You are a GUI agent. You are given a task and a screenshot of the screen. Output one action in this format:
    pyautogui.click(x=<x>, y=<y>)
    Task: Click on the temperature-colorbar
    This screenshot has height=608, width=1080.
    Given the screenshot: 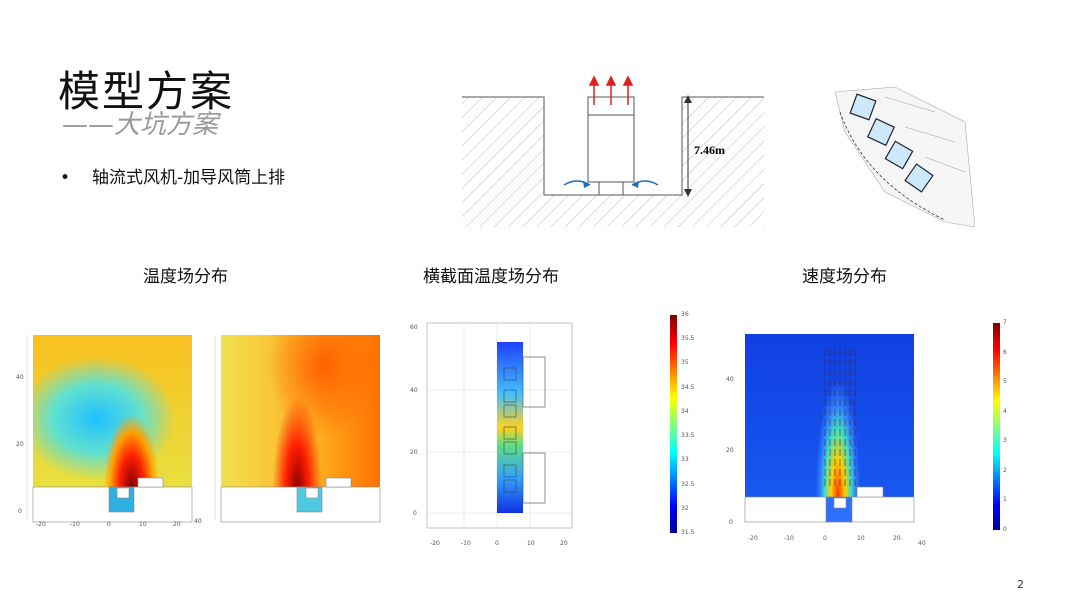 What is the action you would take?
    pyautogui.click(x=673, y=424)
    